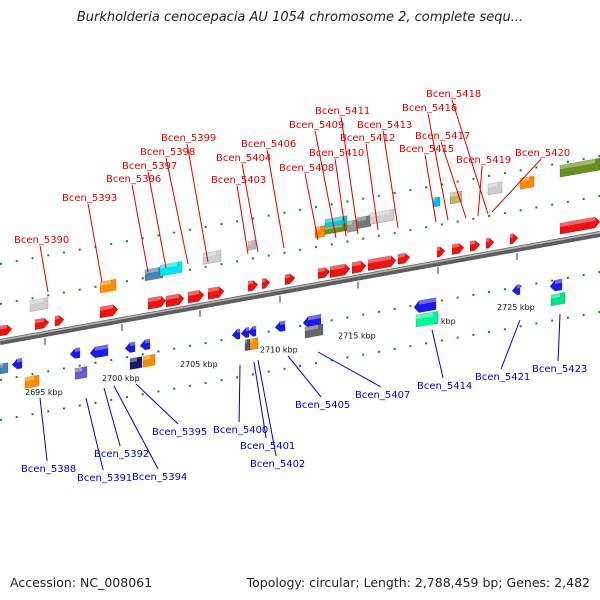  I want to click on gene-label-bcen_5413: Bcen_5413, so click(384, 125).